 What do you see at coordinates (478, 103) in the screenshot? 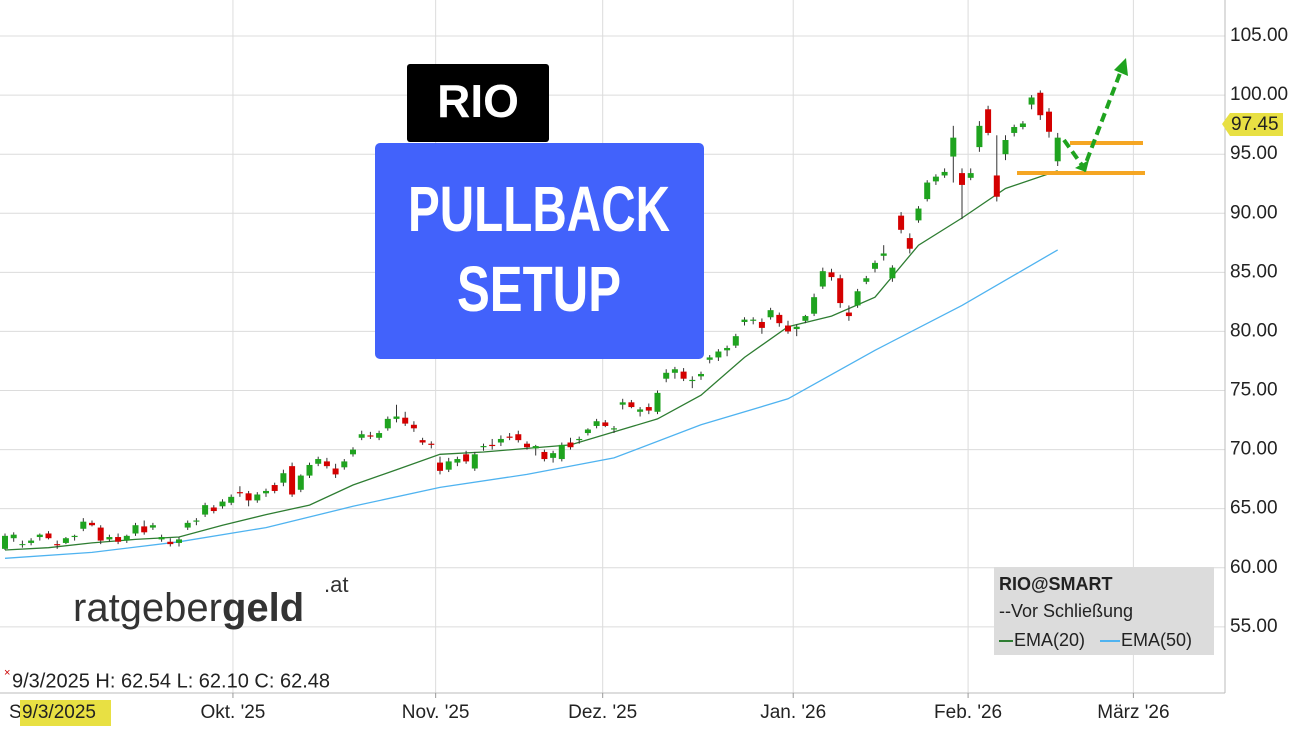
I see `ticker-box` at bounding box center [478, 103].